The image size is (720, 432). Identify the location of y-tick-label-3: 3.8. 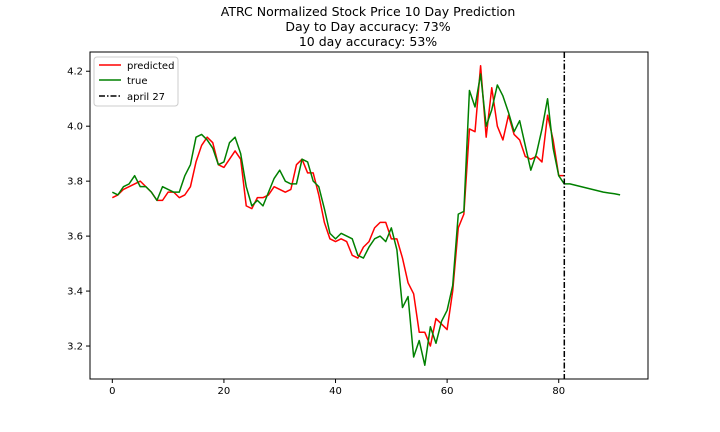
(75, 182).